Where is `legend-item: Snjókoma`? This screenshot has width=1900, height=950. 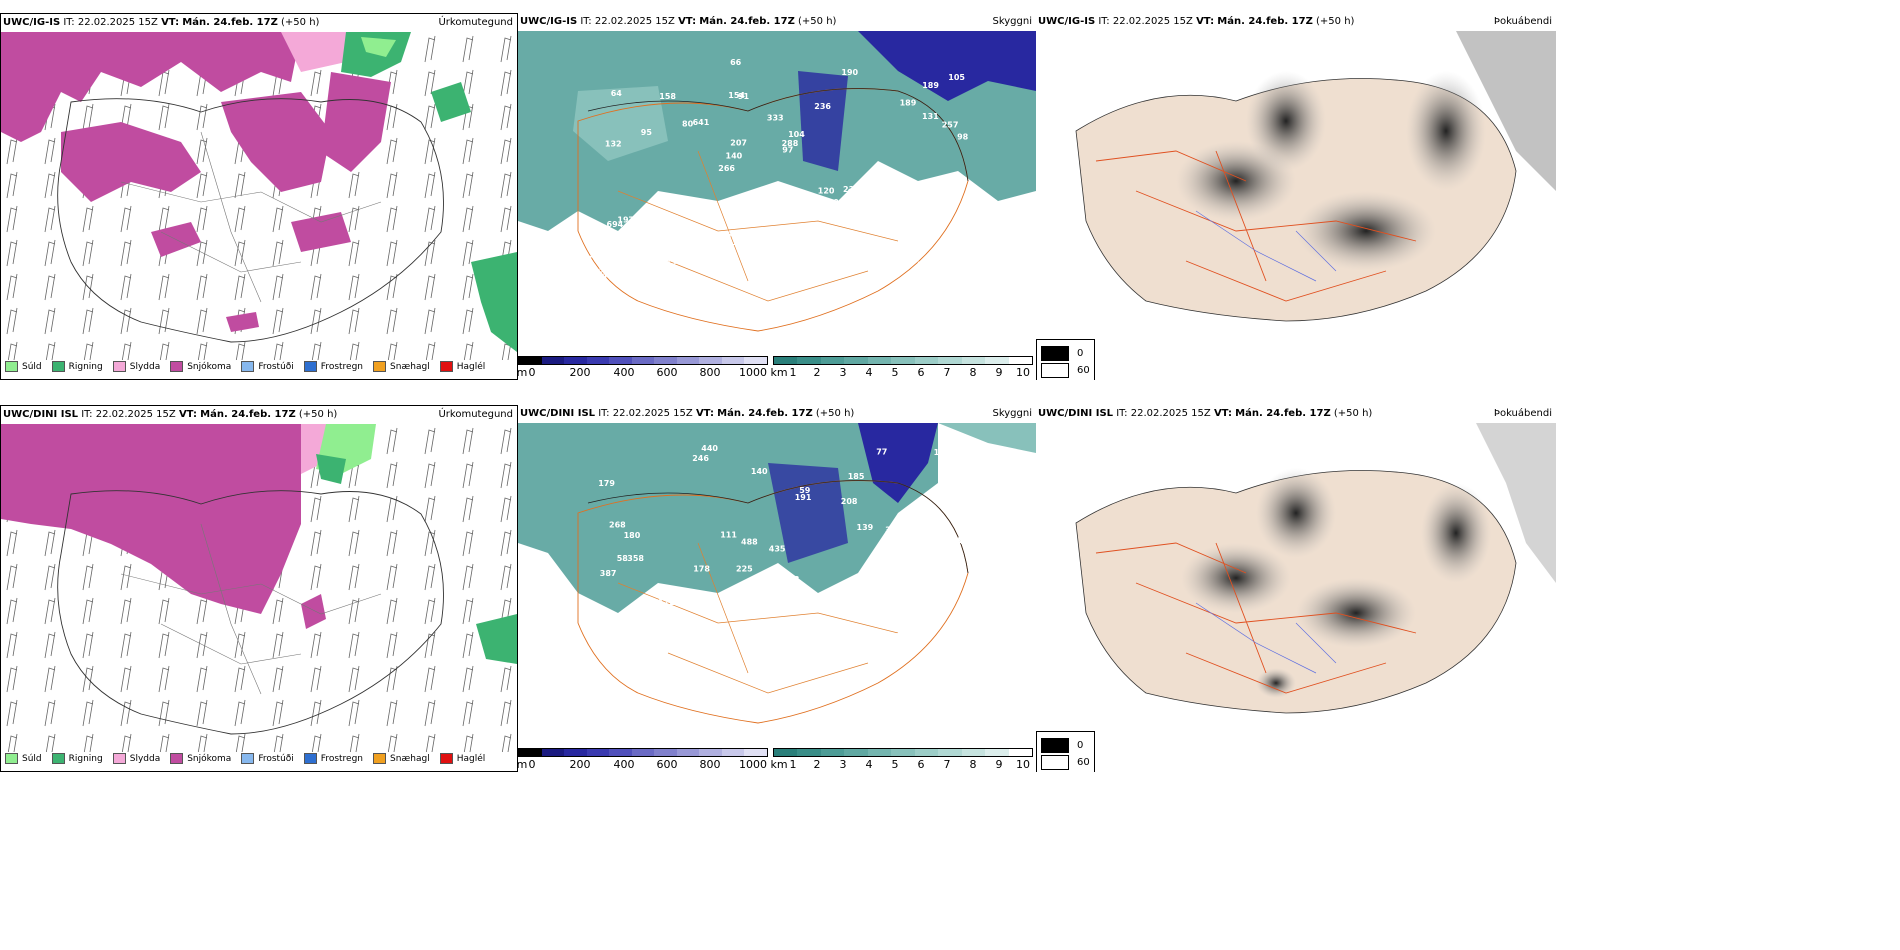 legend-item: Snjókoma is located at coordinates (200, 758).